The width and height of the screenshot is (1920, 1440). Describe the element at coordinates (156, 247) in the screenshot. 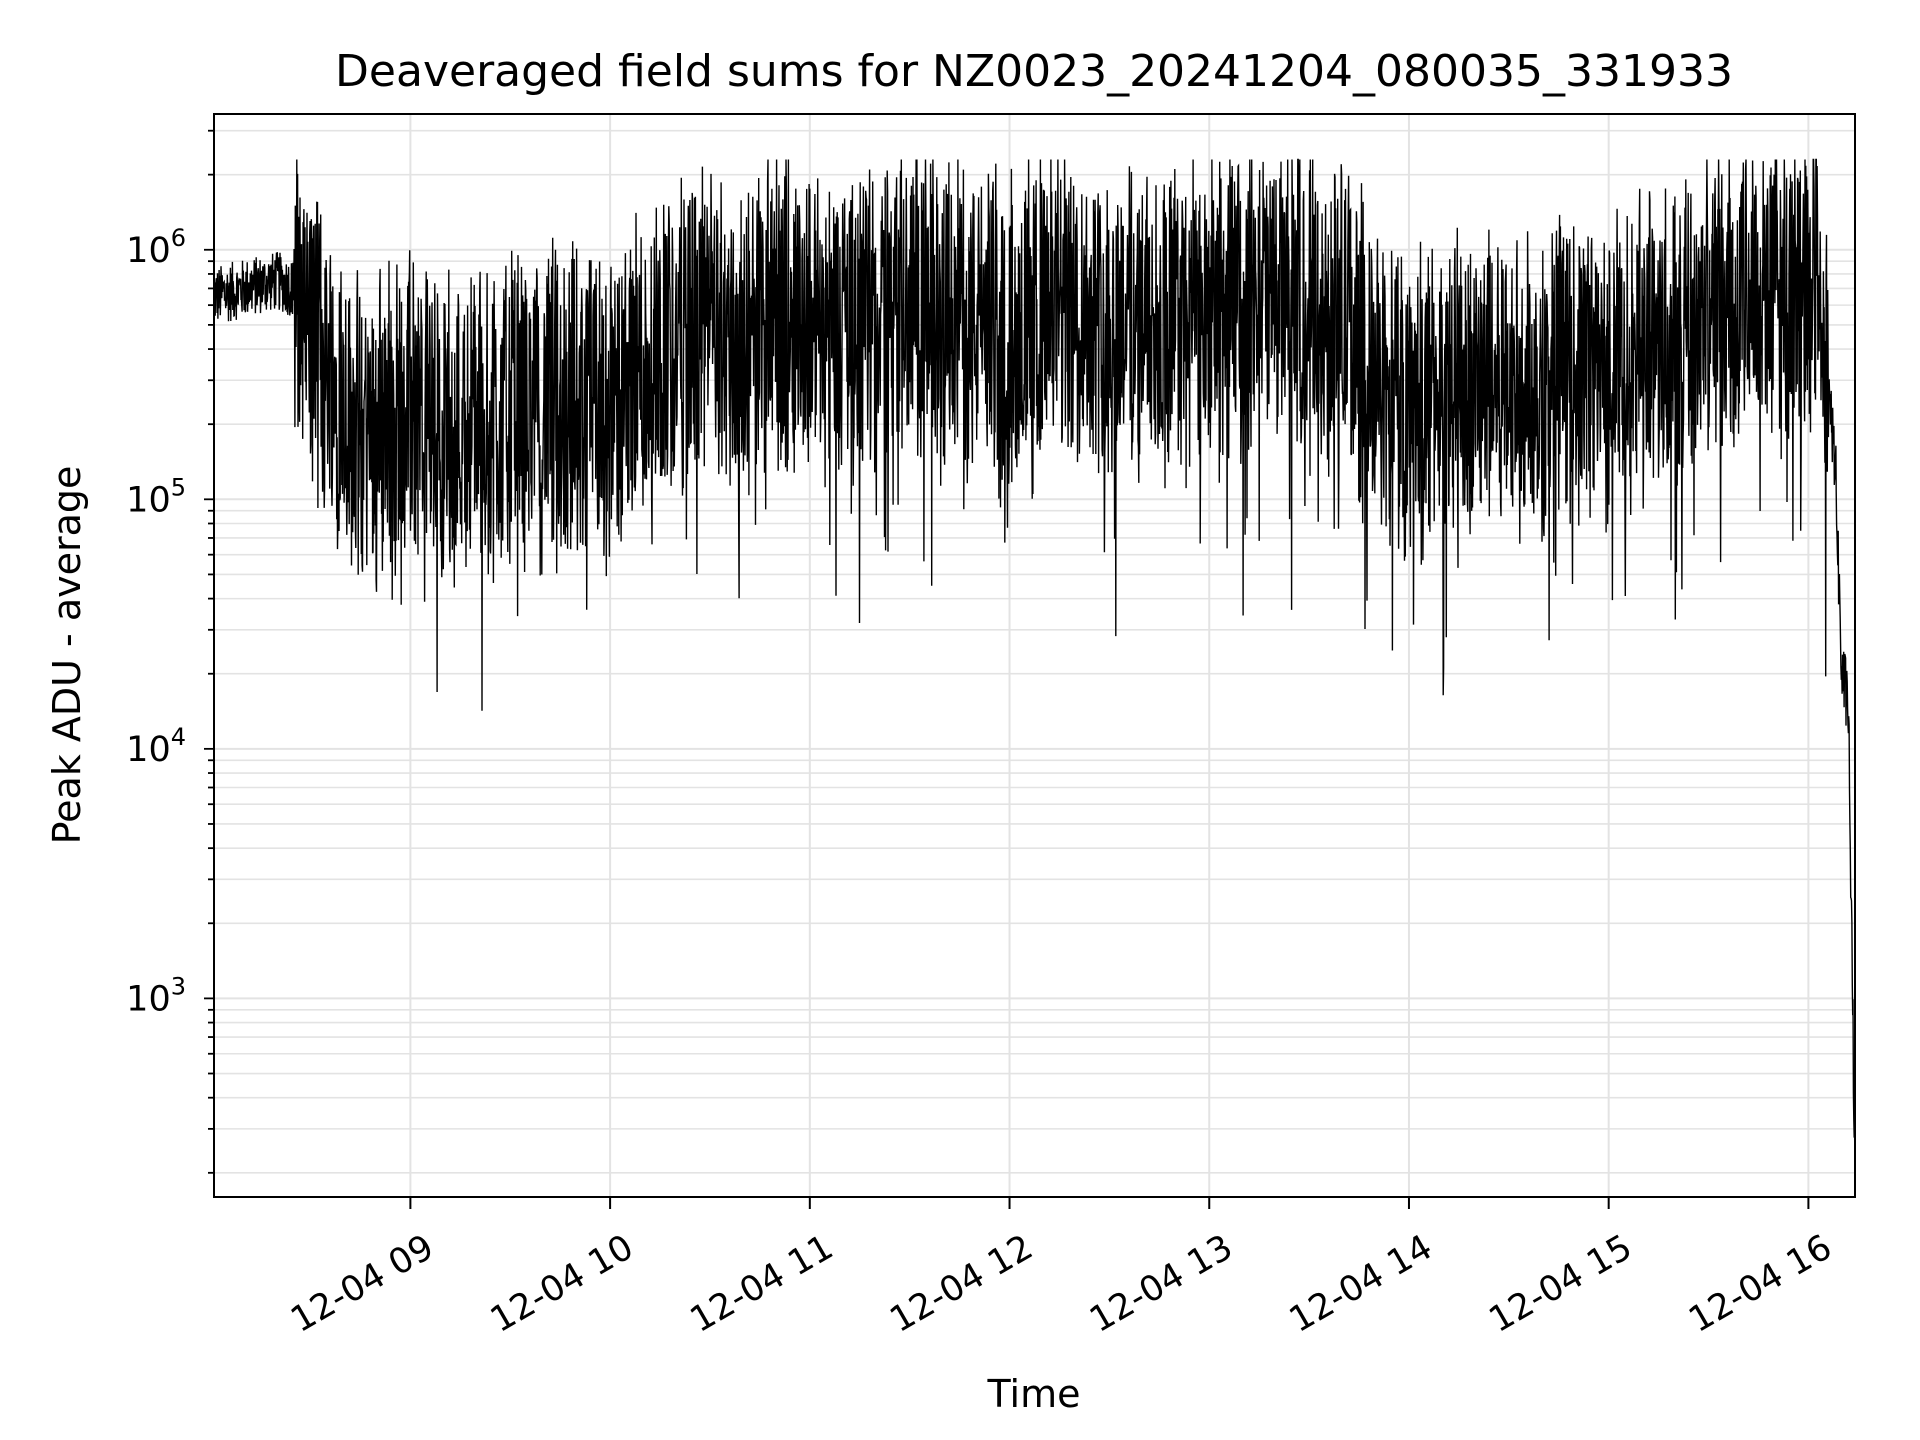

I see `y-tick-label: 10⁶` at that location.